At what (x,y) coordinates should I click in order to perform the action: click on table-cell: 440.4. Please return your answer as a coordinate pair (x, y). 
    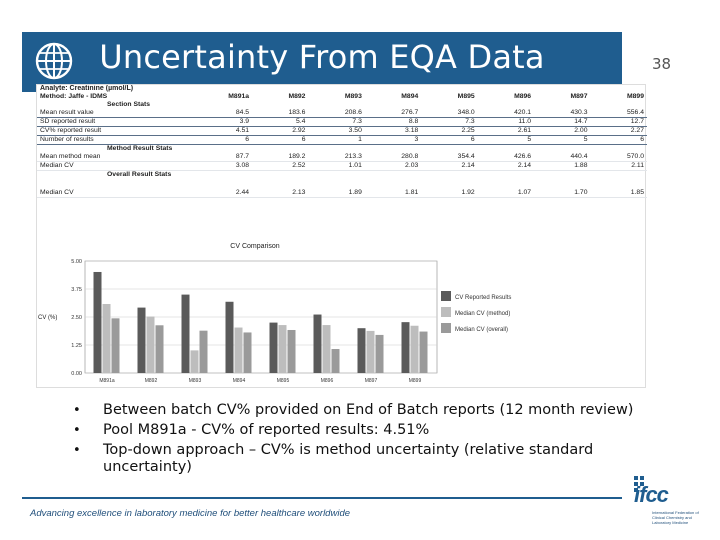
    Looking at the image, I should click on (562, 158).